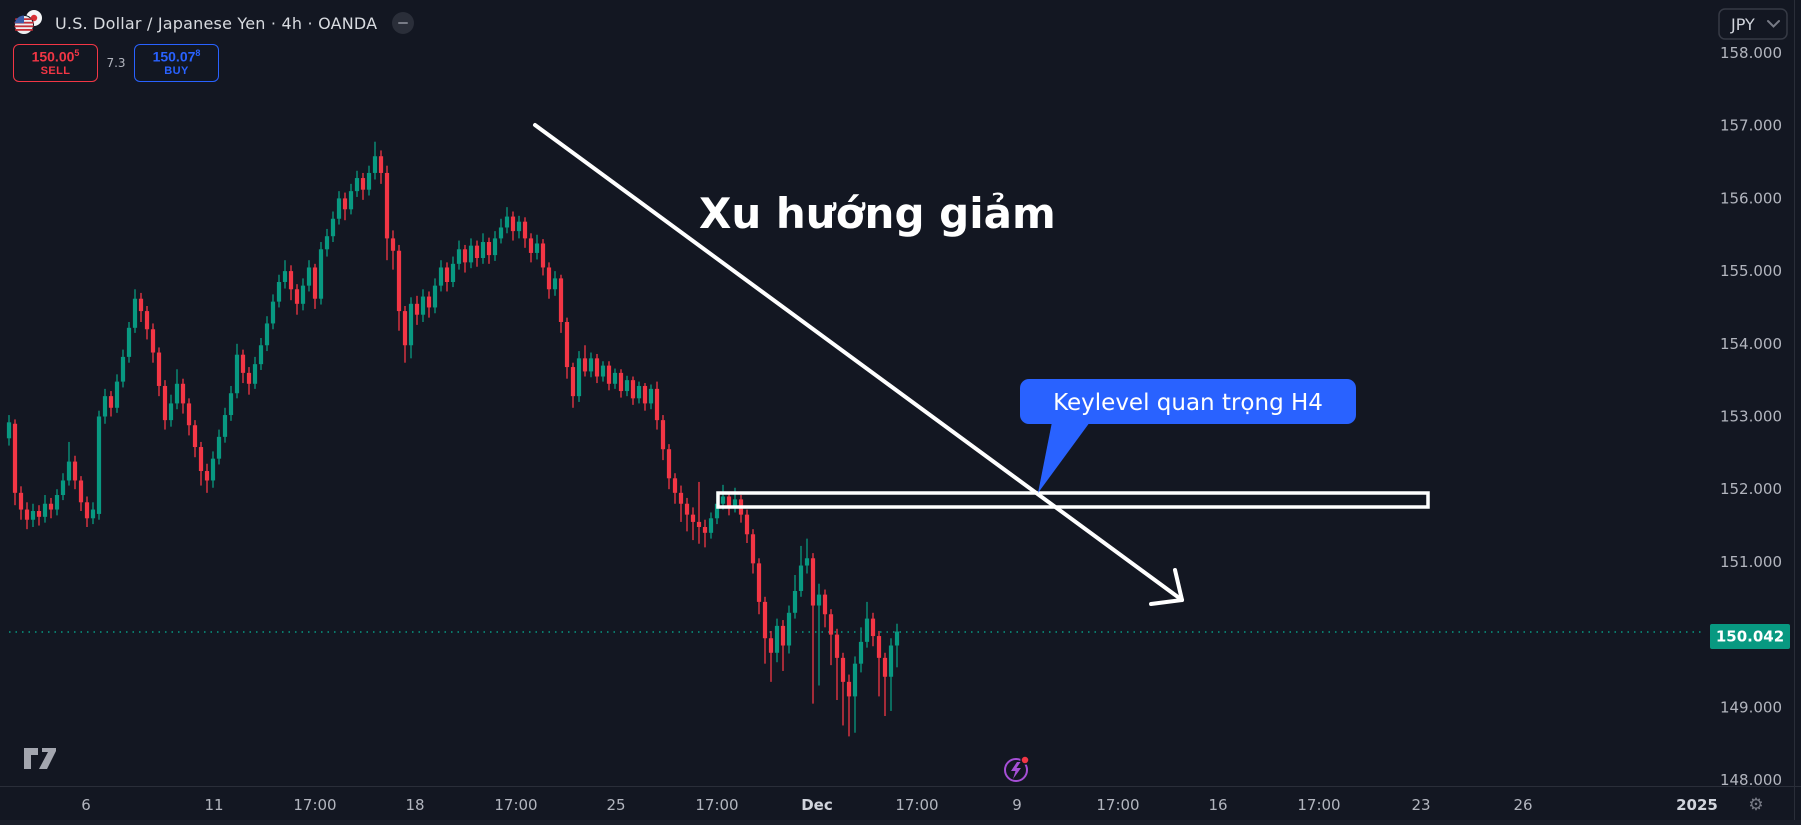 The image size is (1801, 825). I want to click on callout-bubble: Keylevel quan trọng H4, so click(1188, 436).